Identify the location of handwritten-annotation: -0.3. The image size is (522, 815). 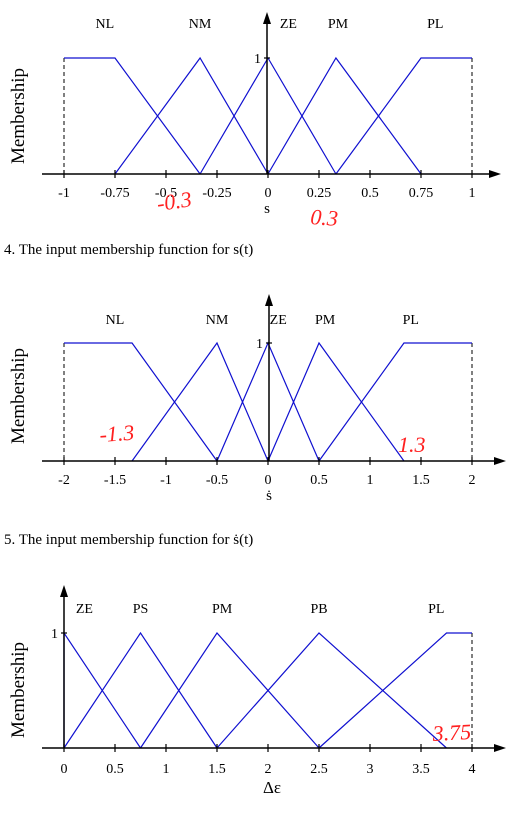
(174, 201).